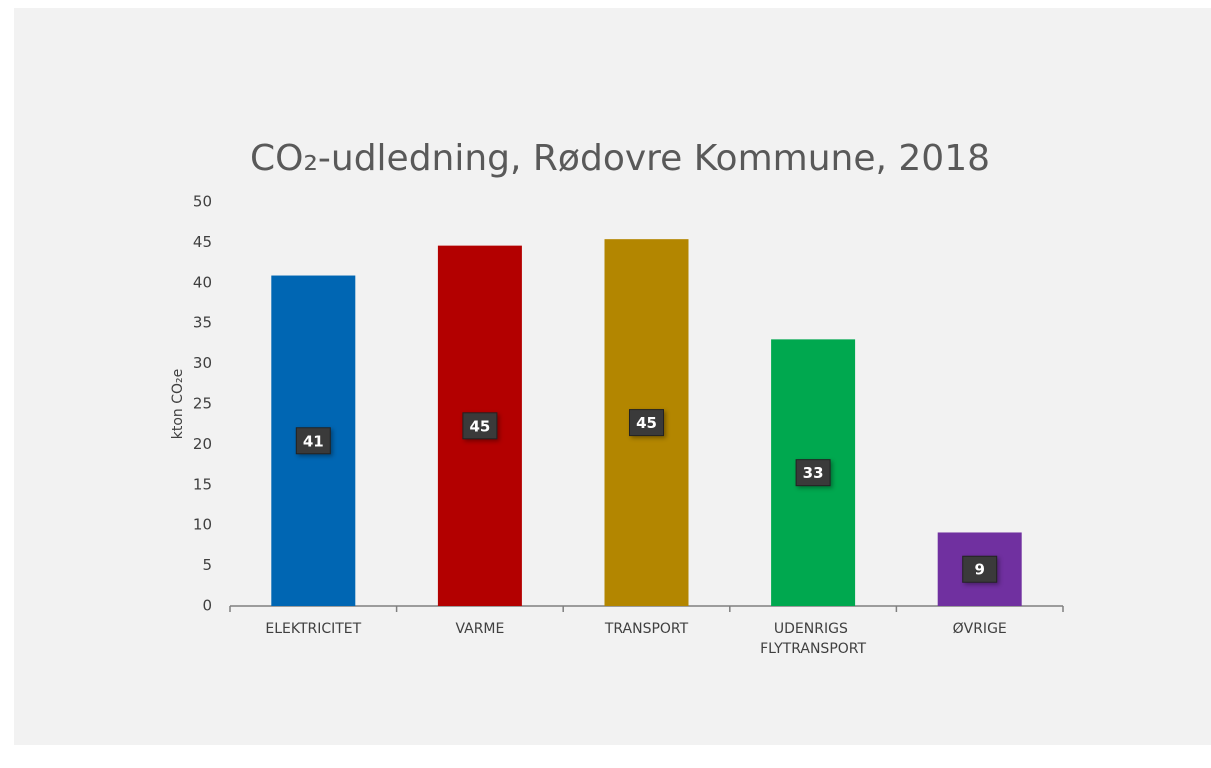 Image resolution: width=1211 pixels, height=768 pixels. Describe the element at coordinates (202, 363) in the screenshot. I see `y-tick-label: 30` at that location.